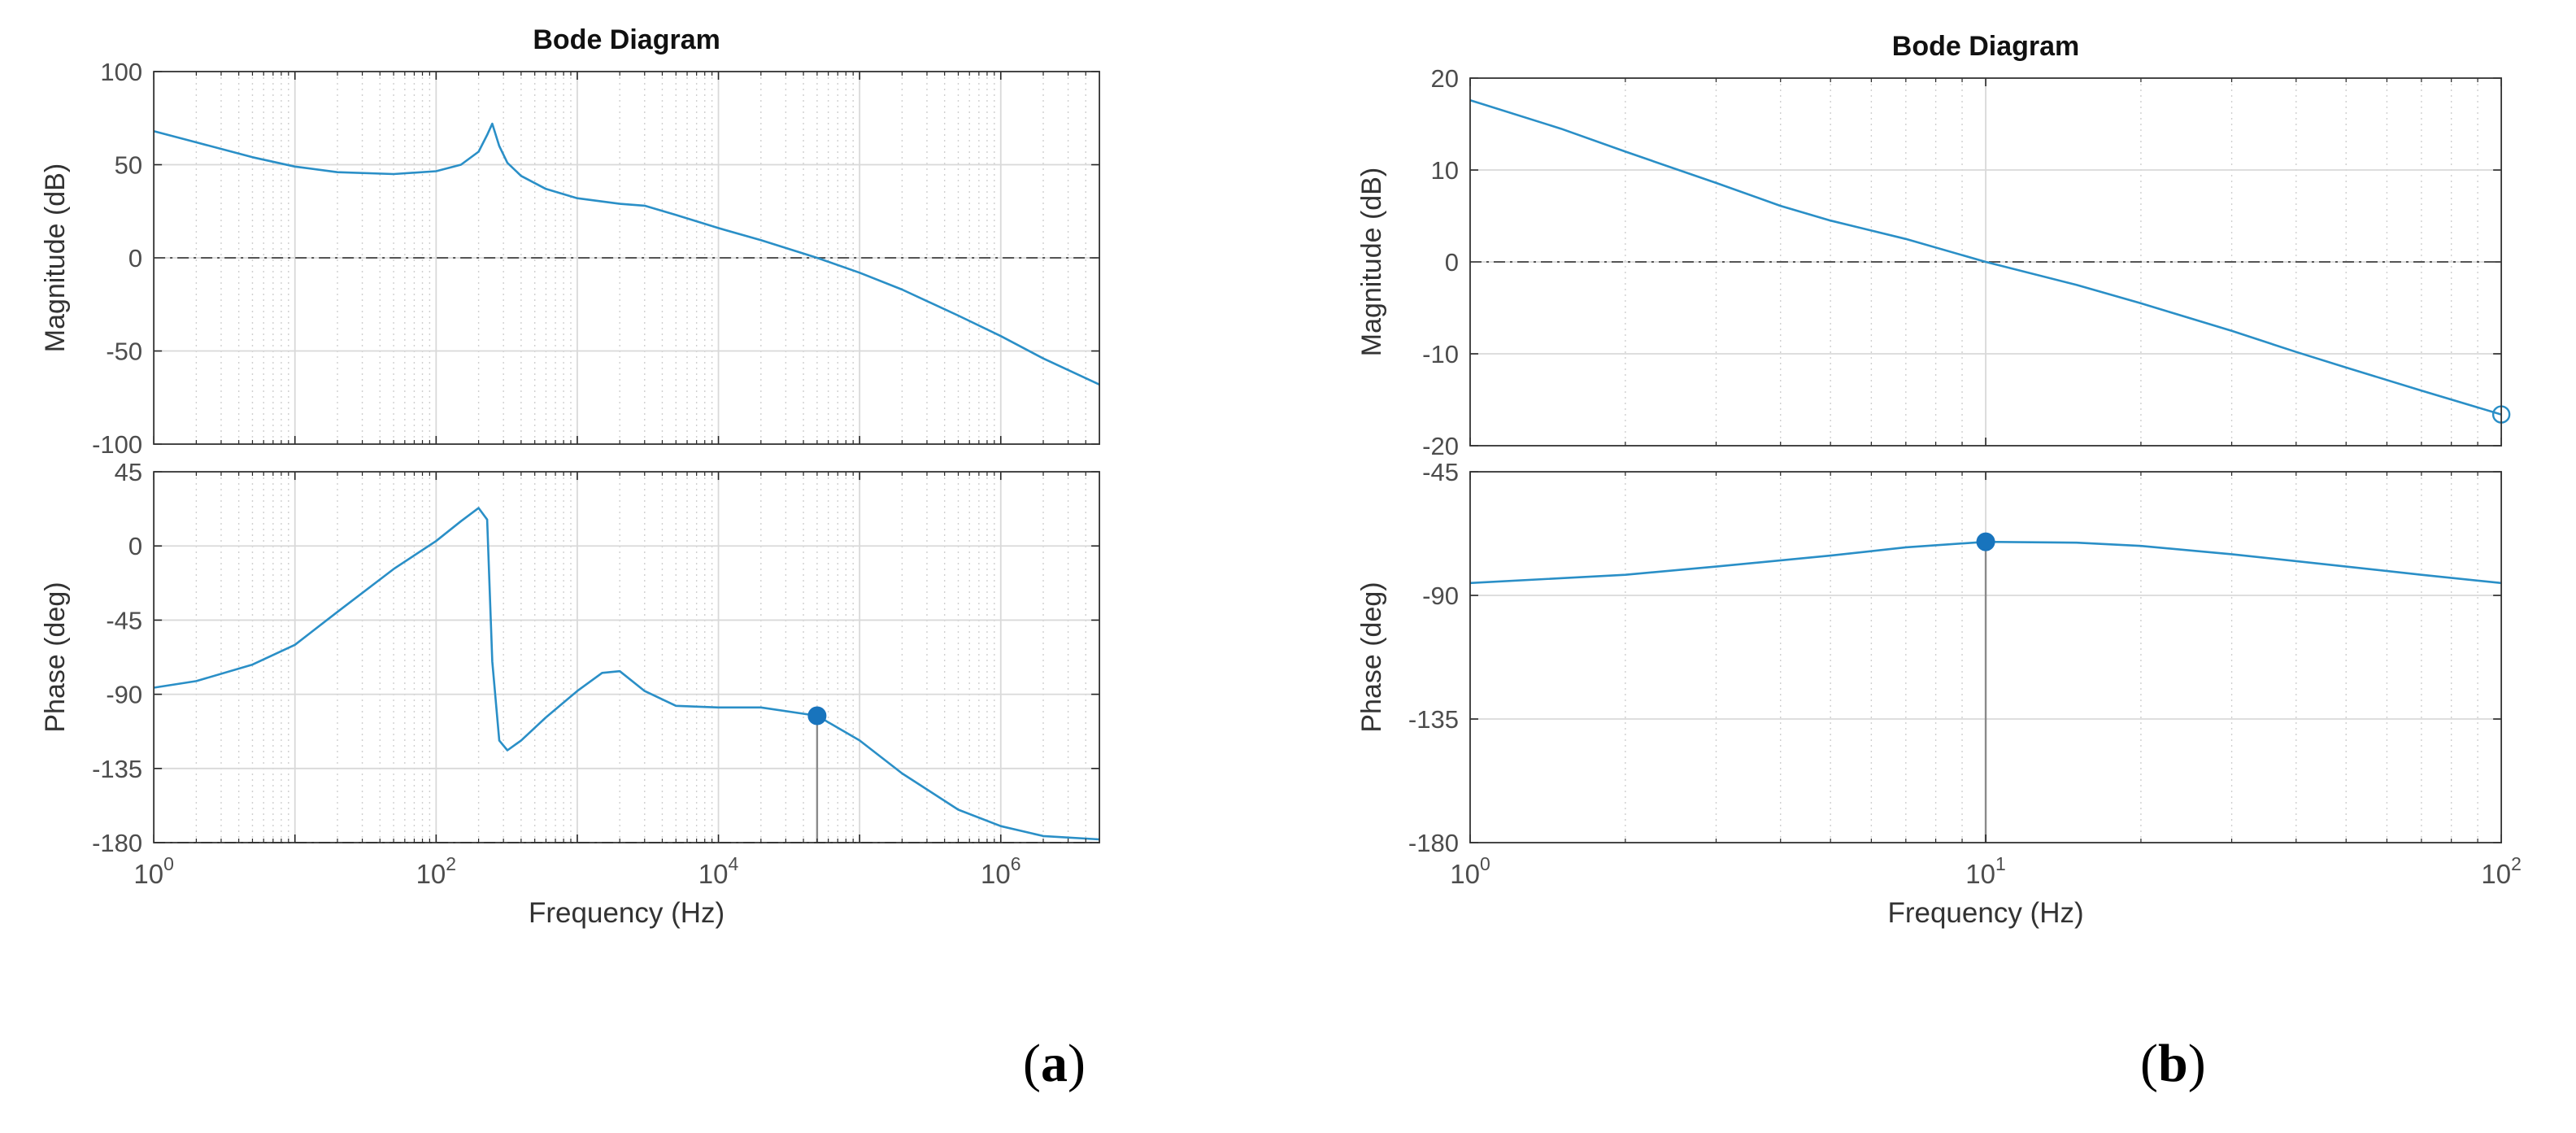 This screenshot has height=1133, width=2576. What do you see at coordinates (121, 72) in the screenshot?
I see `y-tick-label: 100` at bounding box center [121, 72].